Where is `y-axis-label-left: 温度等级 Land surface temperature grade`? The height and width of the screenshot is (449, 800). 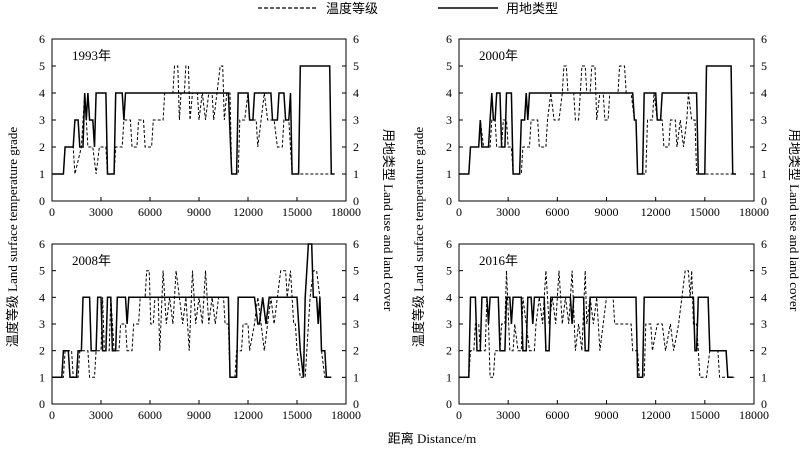
y-axis-label-left: 温度等级 Land surface temperature grade is located at coordinates (12, 237).